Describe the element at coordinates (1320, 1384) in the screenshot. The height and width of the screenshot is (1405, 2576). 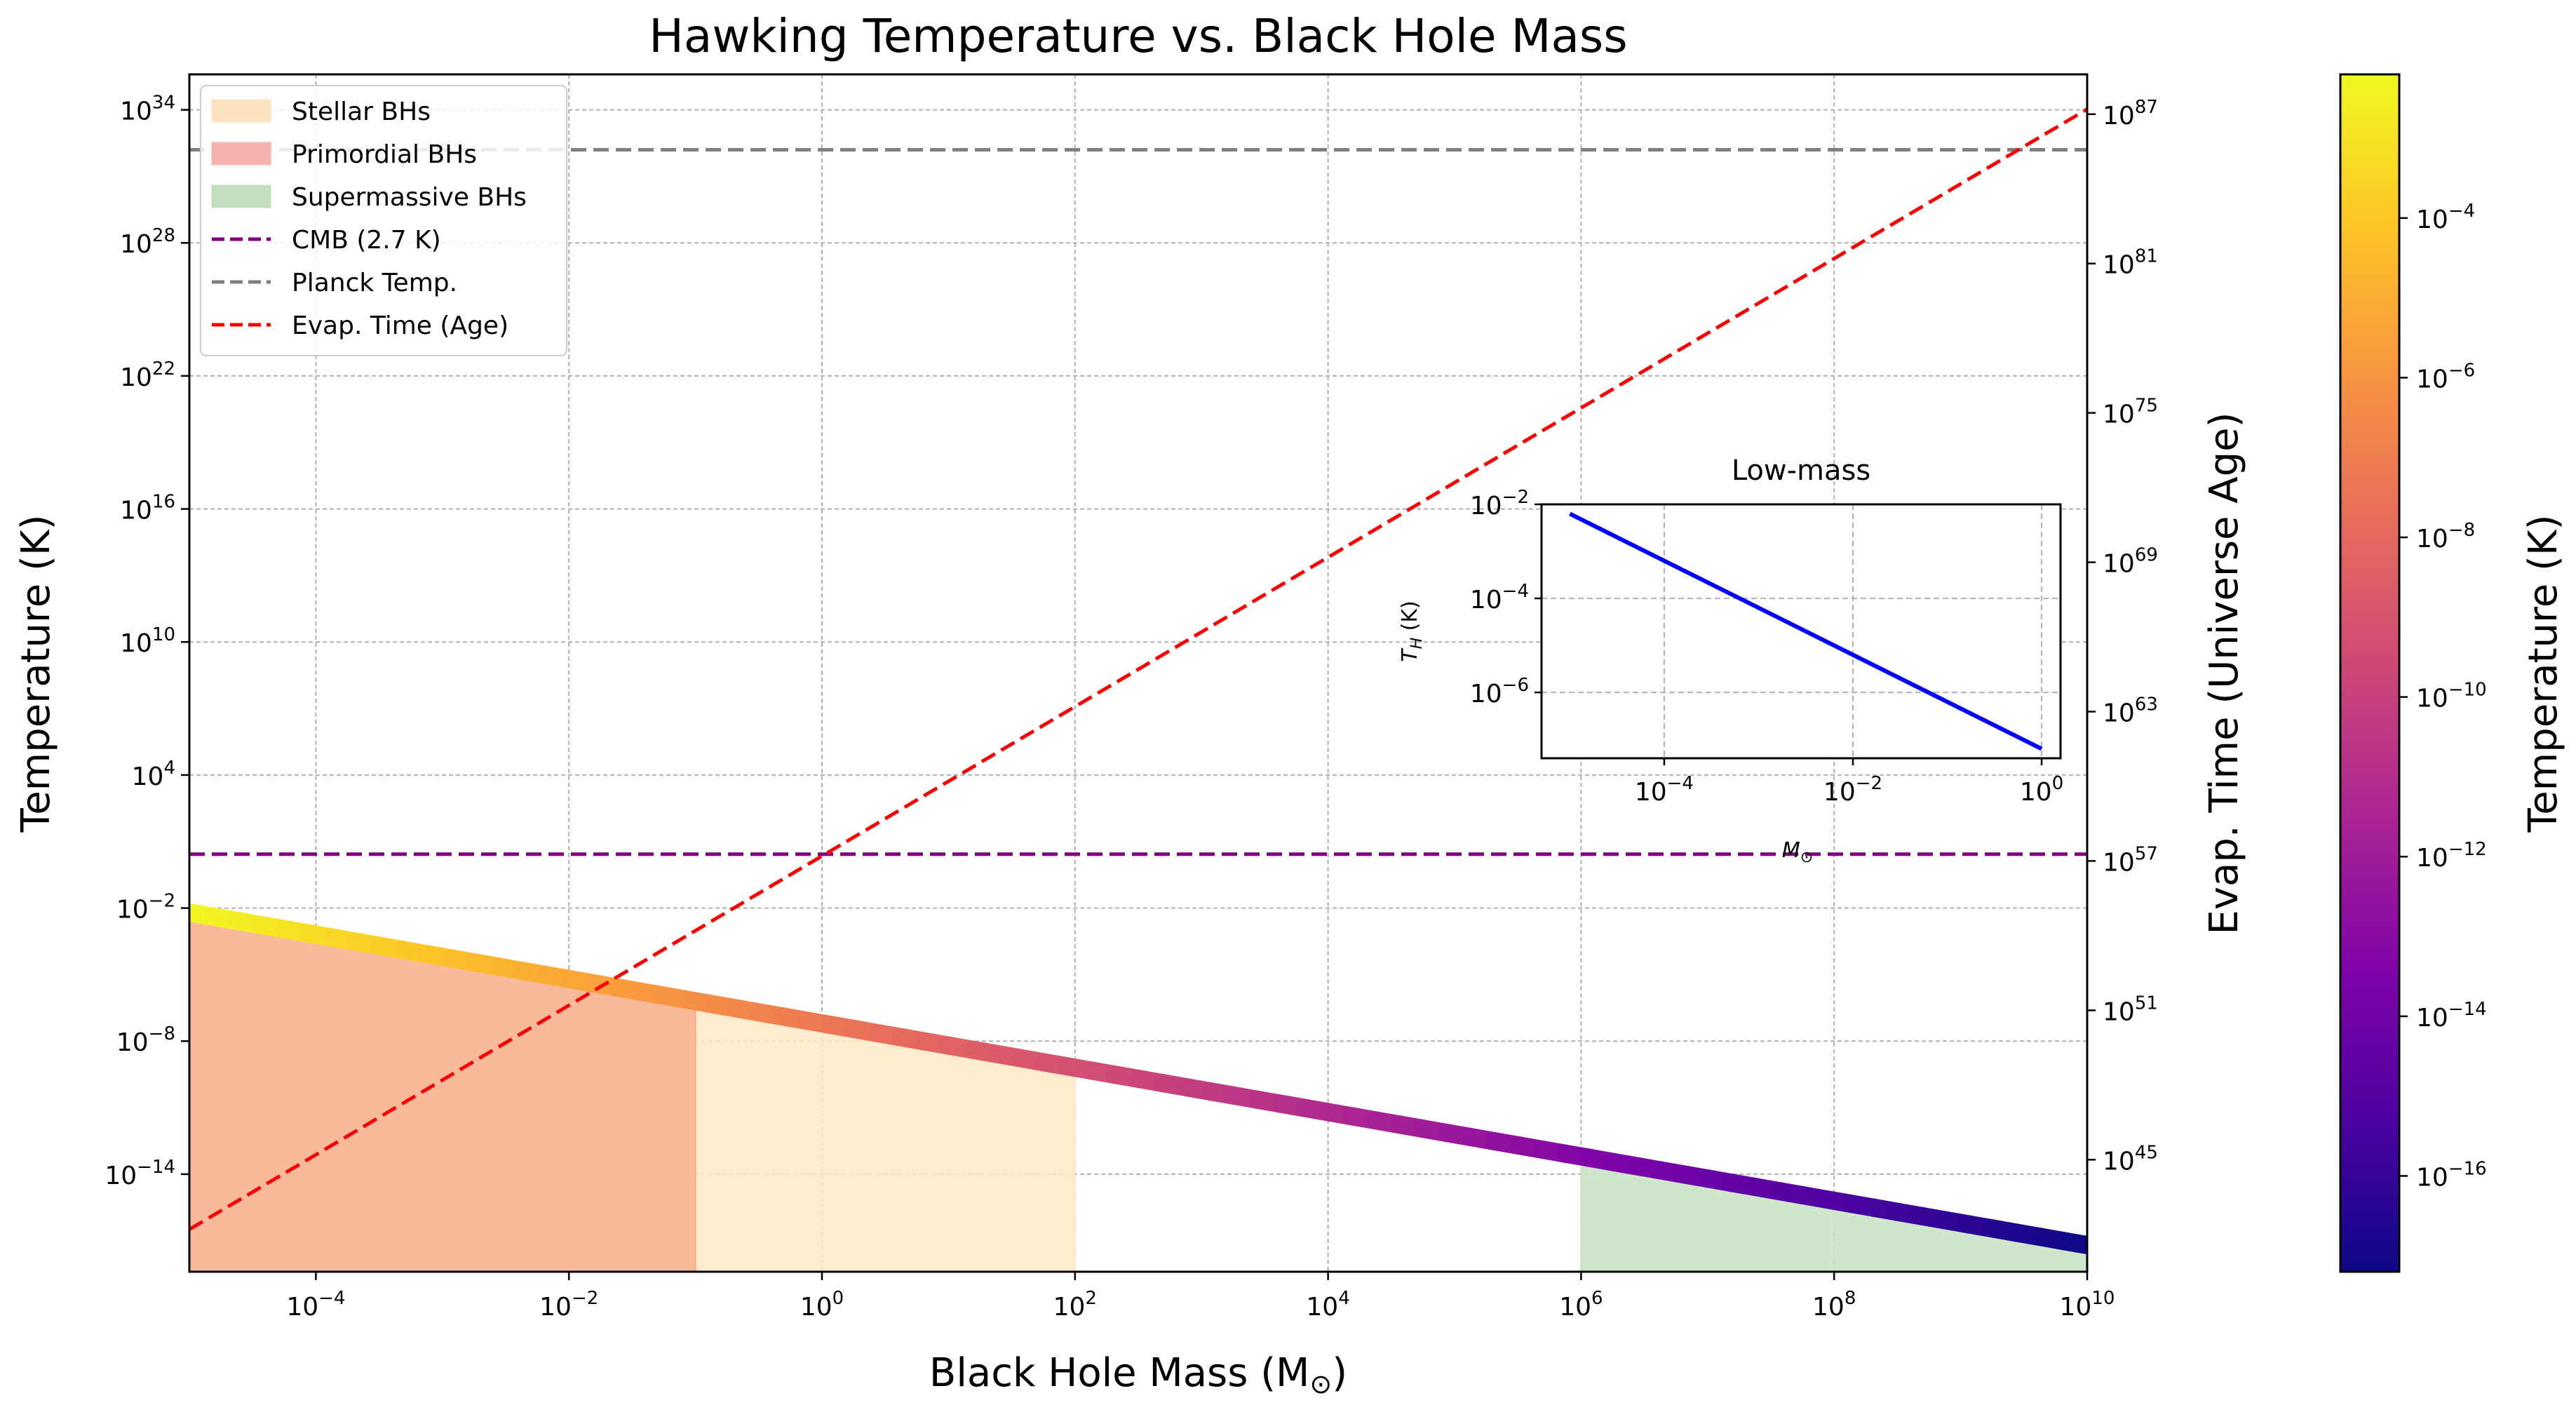
I see `x-axis-title-sub: ⊙` at that location.